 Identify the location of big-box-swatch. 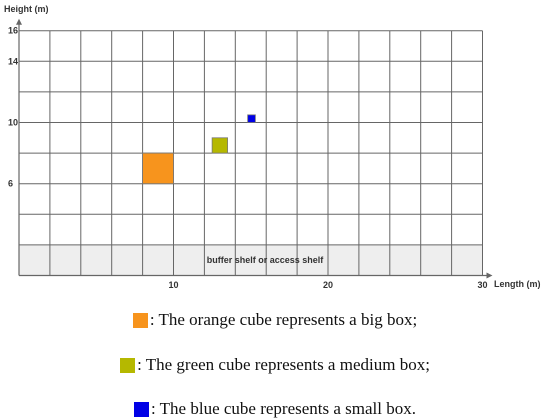
(140, 320).